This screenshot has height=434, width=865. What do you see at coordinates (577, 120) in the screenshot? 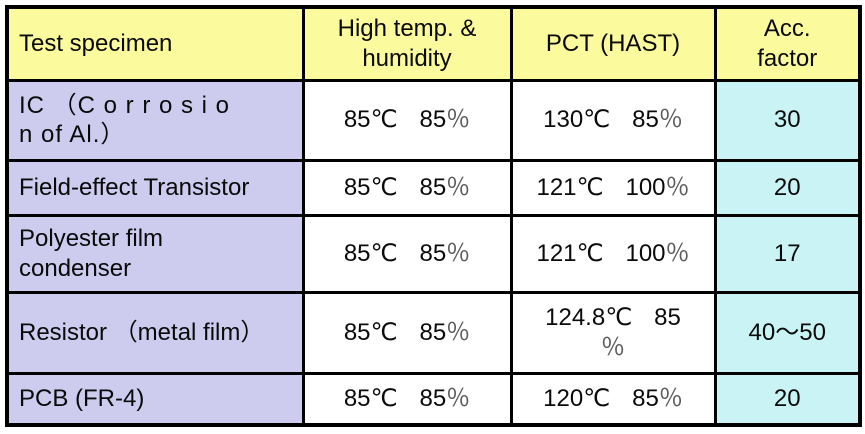
I see `temp-value: 130℃` at bounding box center [577, 120].